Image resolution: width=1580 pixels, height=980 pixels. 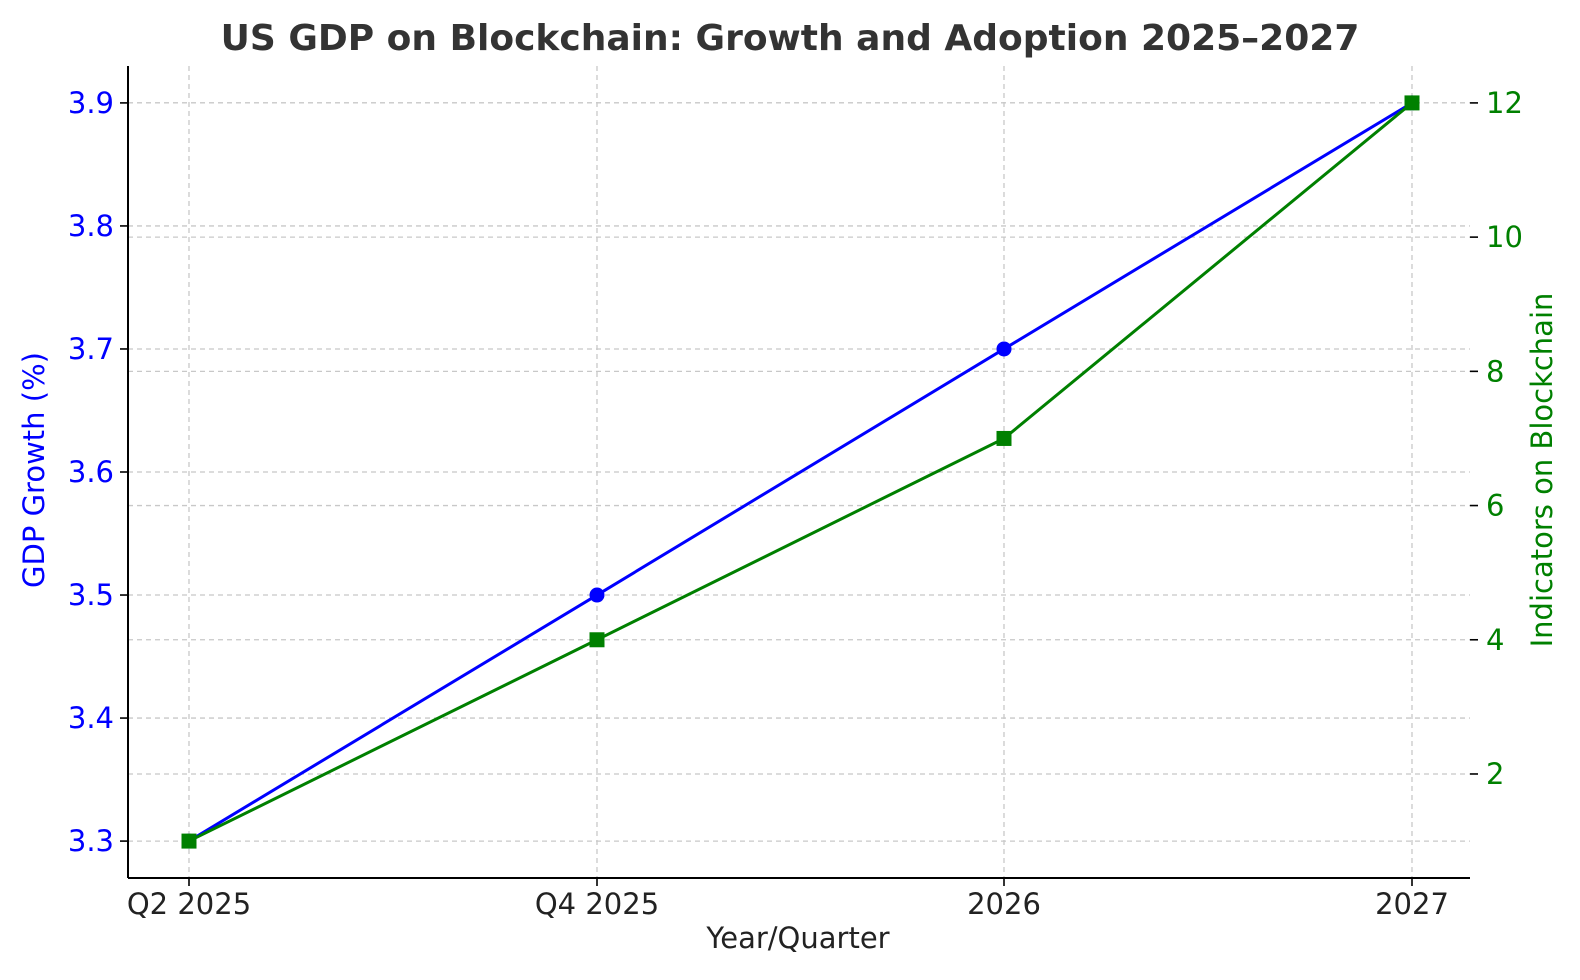 I want to click on right-y-tick-label: 10, so click(x=1504, y=237).